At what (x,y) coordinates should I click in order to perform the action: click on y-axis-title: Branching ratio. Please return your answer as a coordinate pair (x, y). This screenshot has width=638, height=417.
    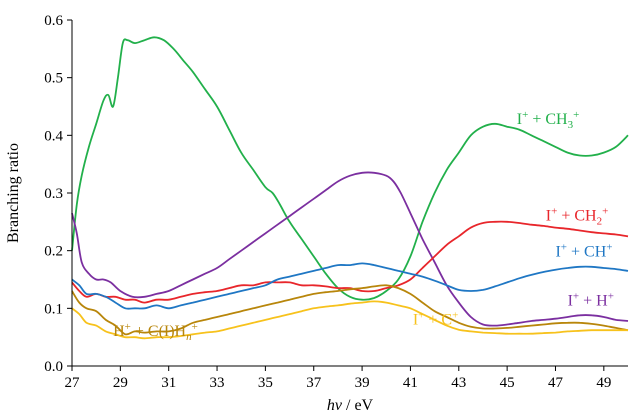
    Looking at the image, I should click on (13, 193).